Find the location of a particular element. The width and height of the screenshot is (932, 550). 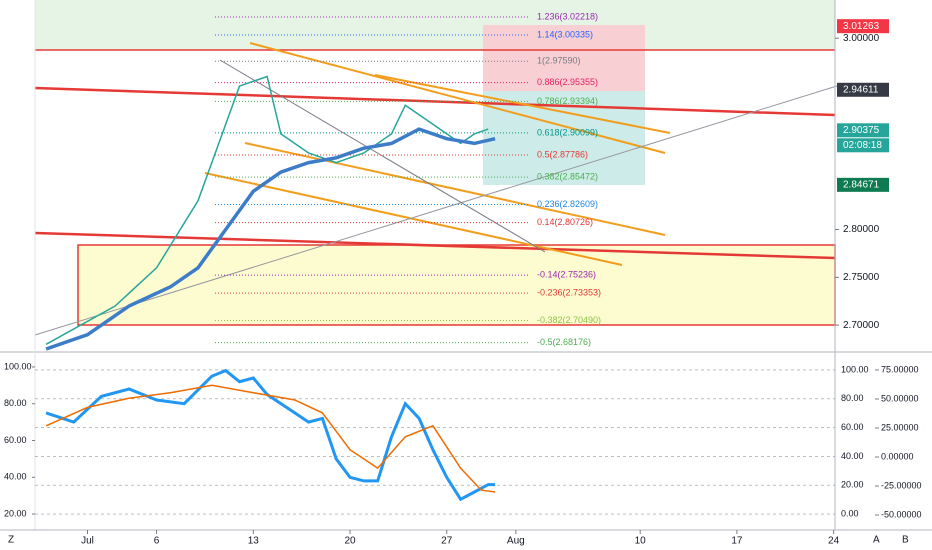

fib-label: -0.14(2.75236) is located at coordinates (566, 274).